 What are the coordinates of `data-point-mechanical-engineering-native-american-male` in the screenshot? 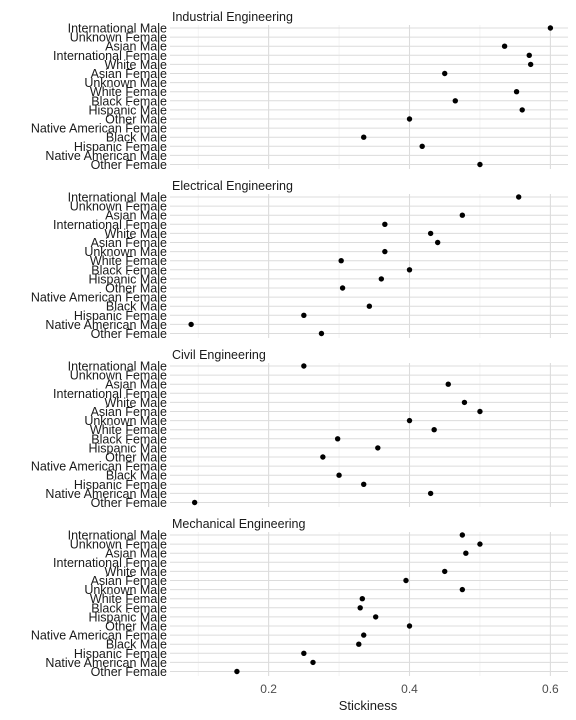 It's located at (313, 662).